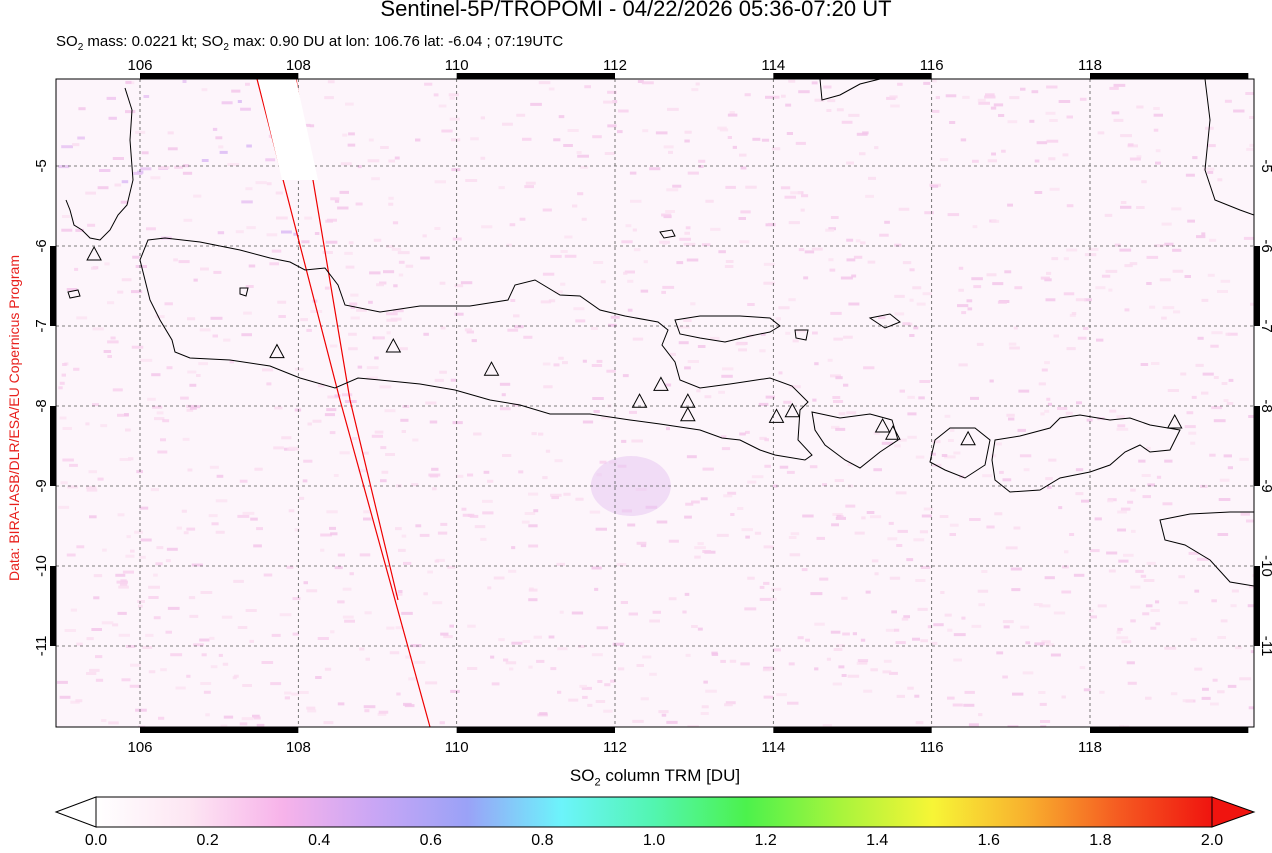  Describe the element at coordinates (615, 747) in the screenshot. I see `lon-tick-label: 112` at that location.